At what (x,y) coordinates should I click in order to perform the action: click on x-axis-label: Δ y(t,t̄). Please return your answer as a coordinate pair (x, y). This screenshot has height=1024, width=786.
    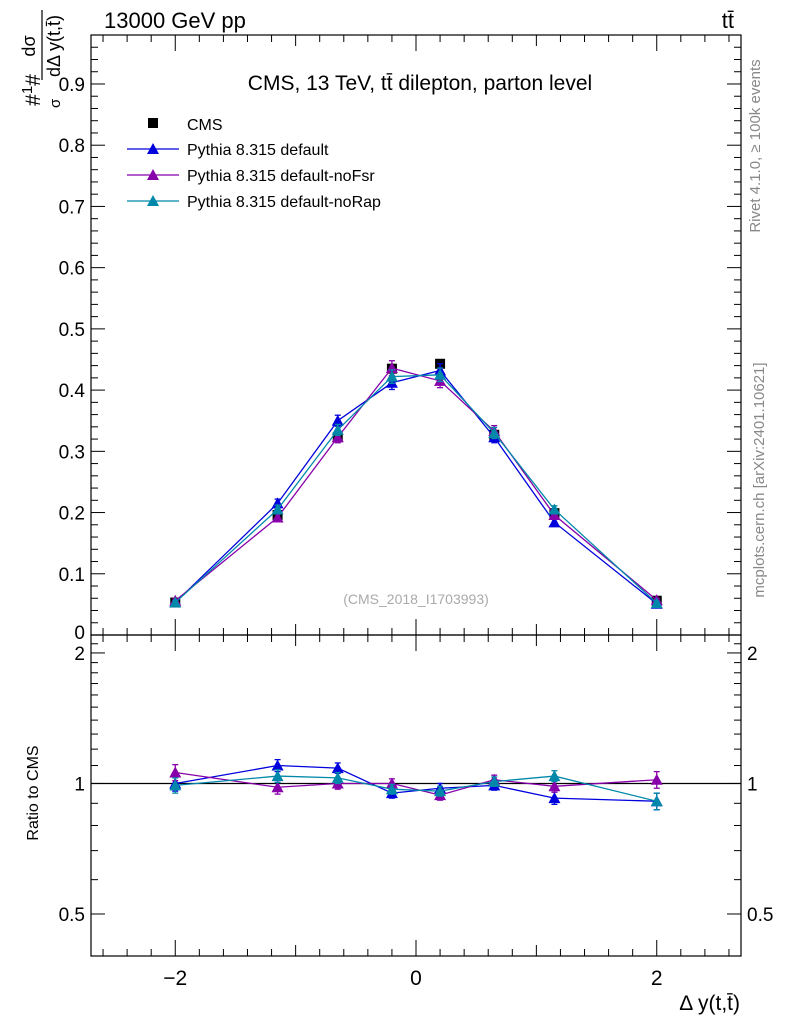
    Looking at the image, I should click on (709, 1003).